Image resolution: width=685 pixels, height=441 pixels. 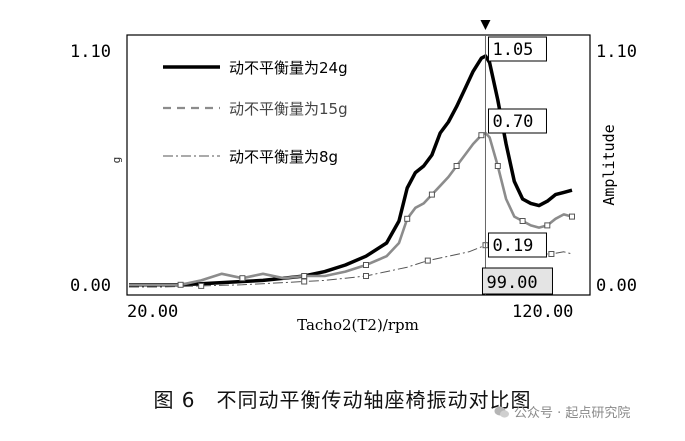 I want to click on cursor-readout: 0.70, so click(x=517, y=121).